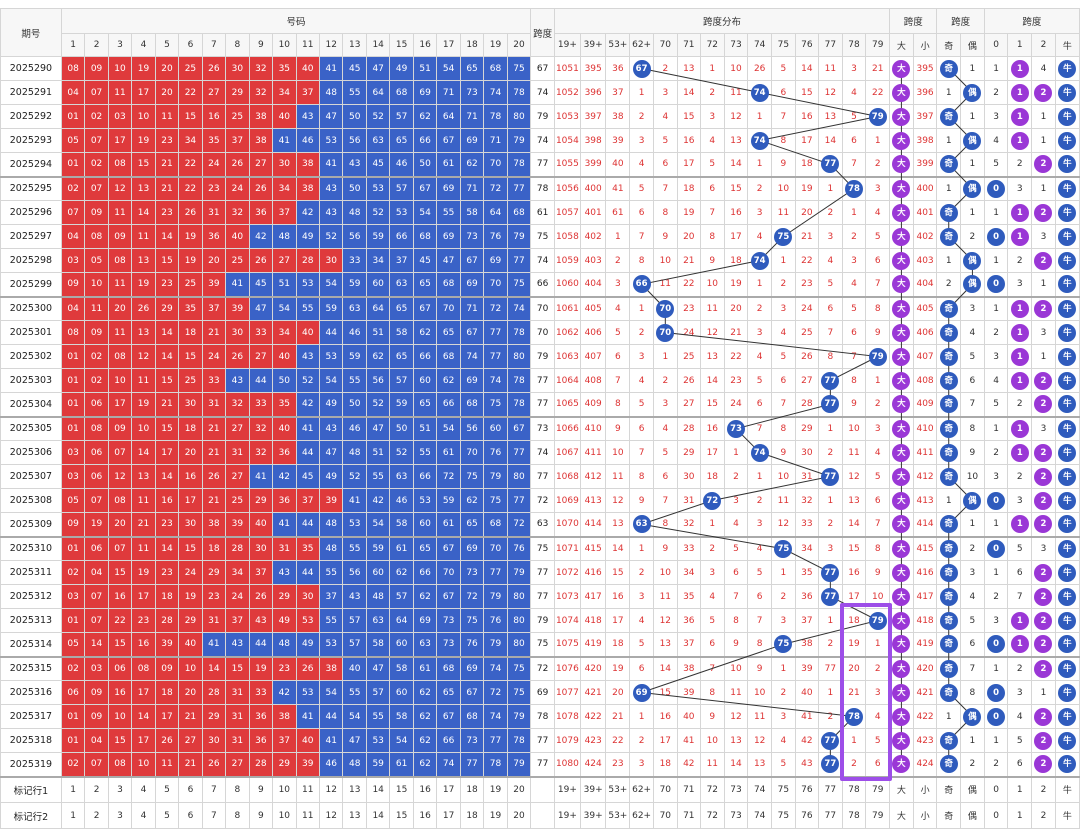 The width and height of the screenshot is (1080, 839). What do you see at coordinates (854, 645) in the screenshot?
I see `span-dist-cell: 19` at bounding box center [854, 645].